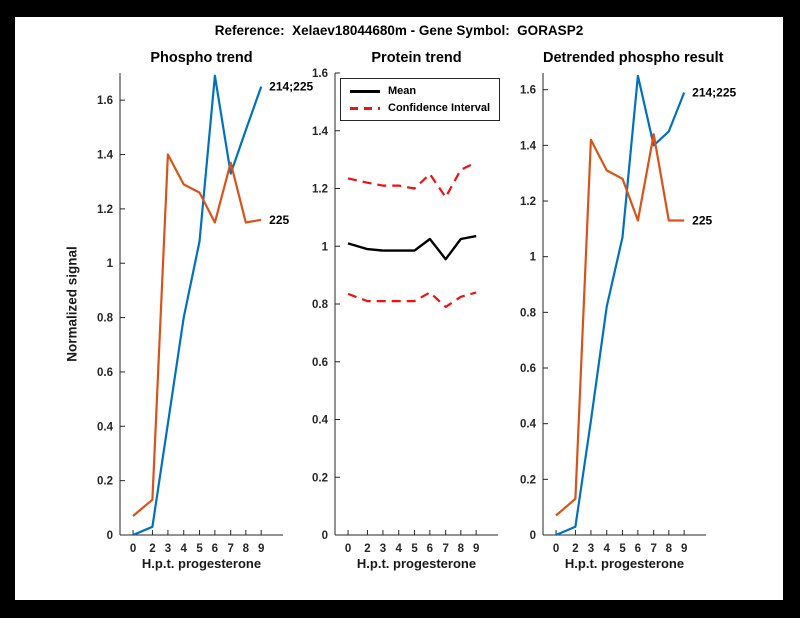  What do you see at coordinates (416, 563) in the screenshot?
I see `x-axis-label-protein: H.p.t. progesterone` at bounding box center [416, 563].